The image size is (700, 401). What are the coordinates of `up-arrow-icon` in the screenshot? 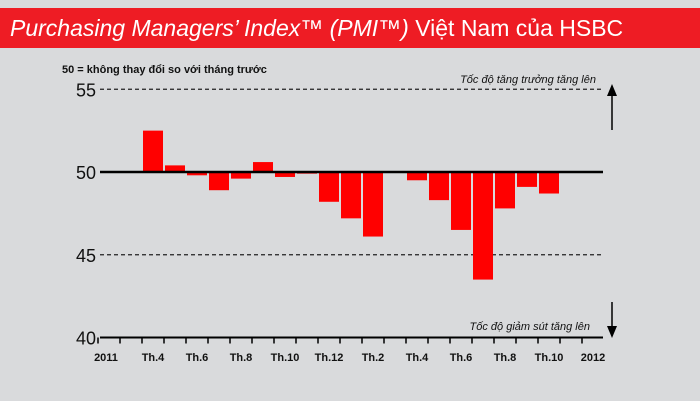 It's located at (612, 90).